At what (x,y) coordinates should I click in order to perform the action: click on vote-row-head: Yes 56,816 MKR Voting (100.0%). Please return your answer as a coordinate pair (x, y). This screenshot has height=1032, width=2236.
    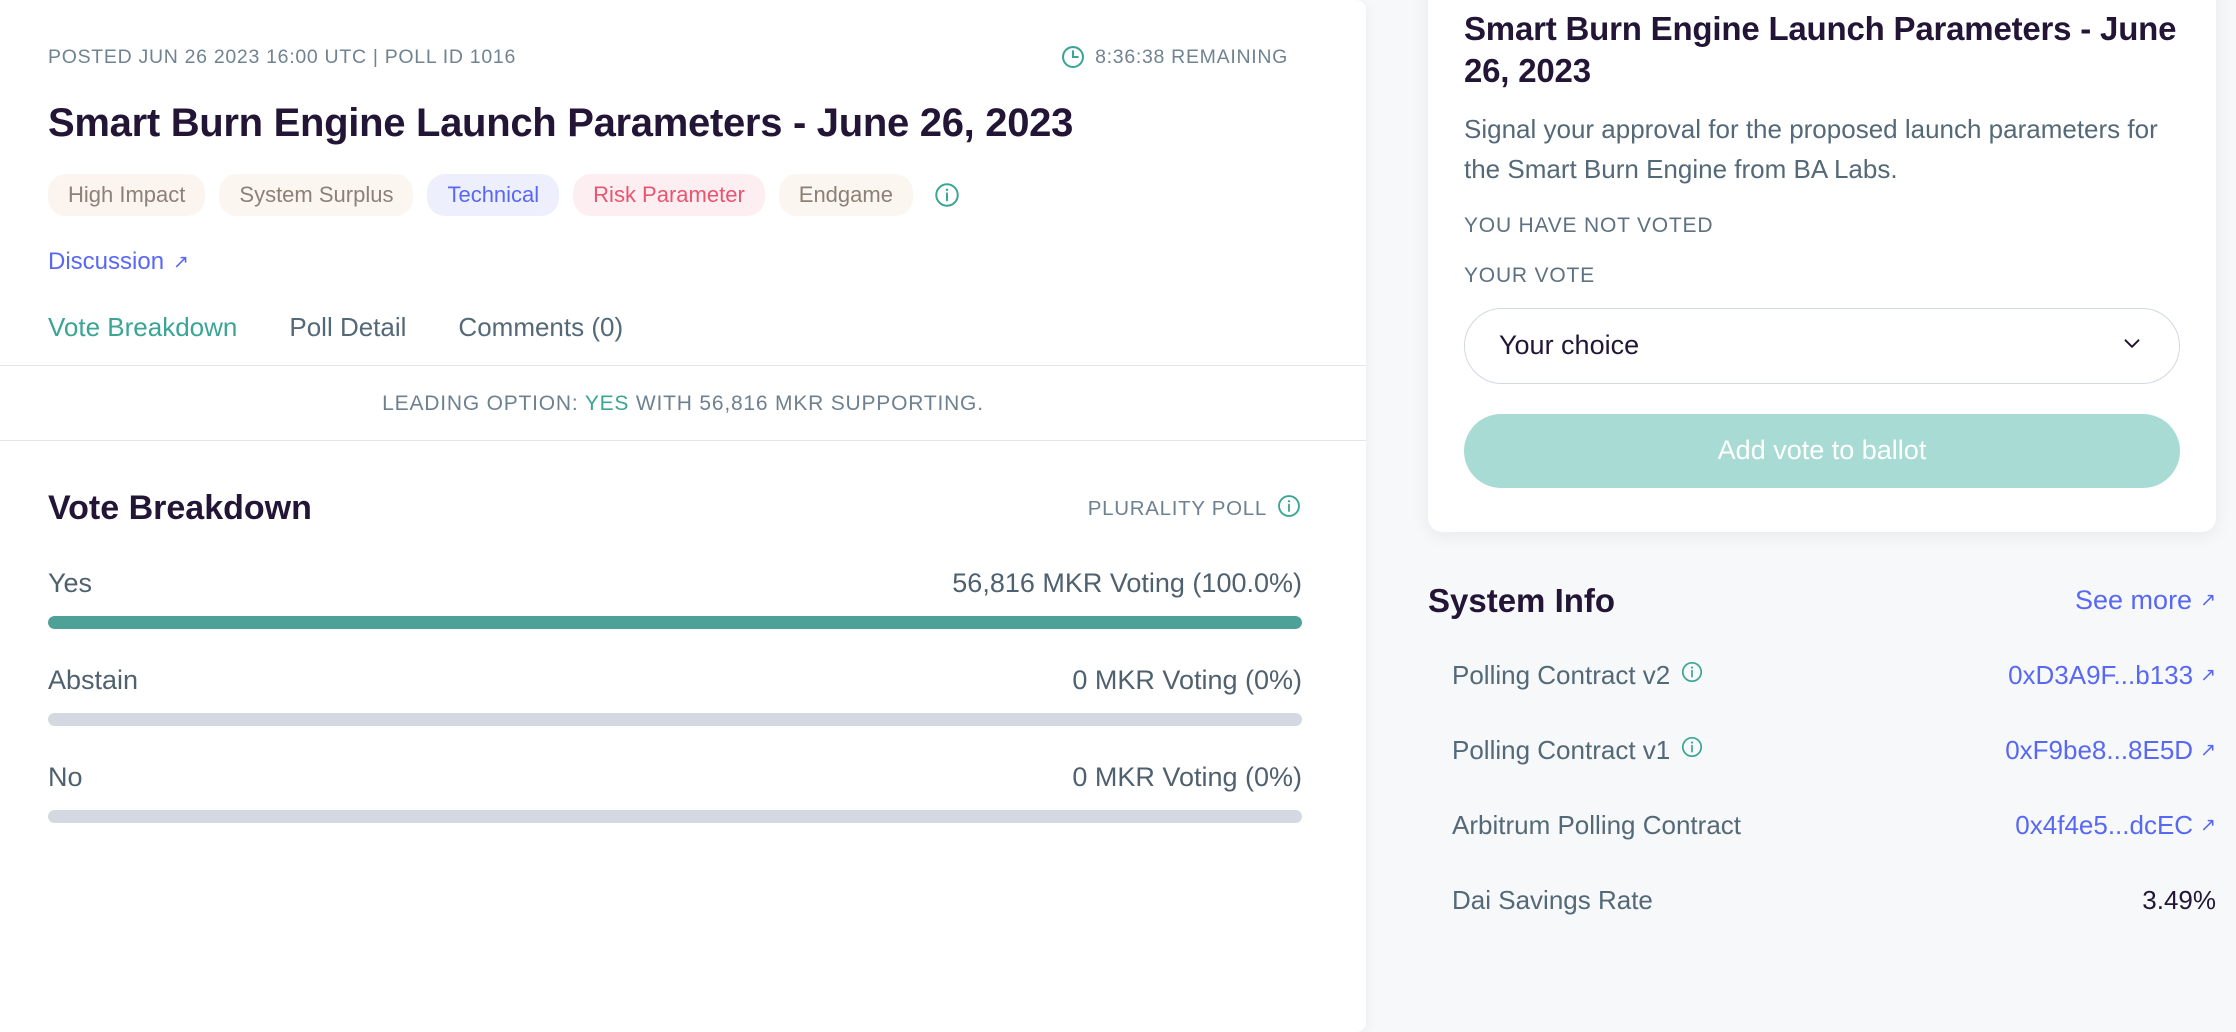
    Looking at the image, I should click on (675, 583).